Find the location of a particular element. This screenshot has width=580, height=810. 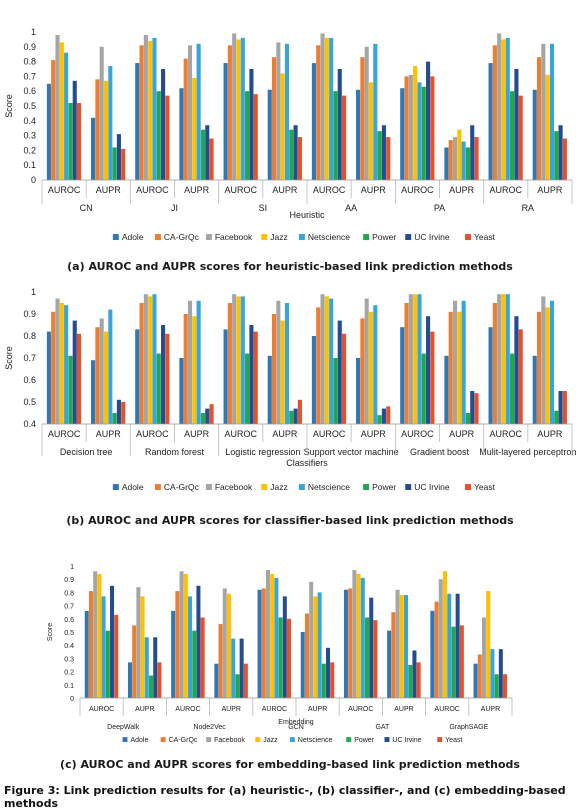

y-tick-label: 0.2 is located at coordinates (29, 150).